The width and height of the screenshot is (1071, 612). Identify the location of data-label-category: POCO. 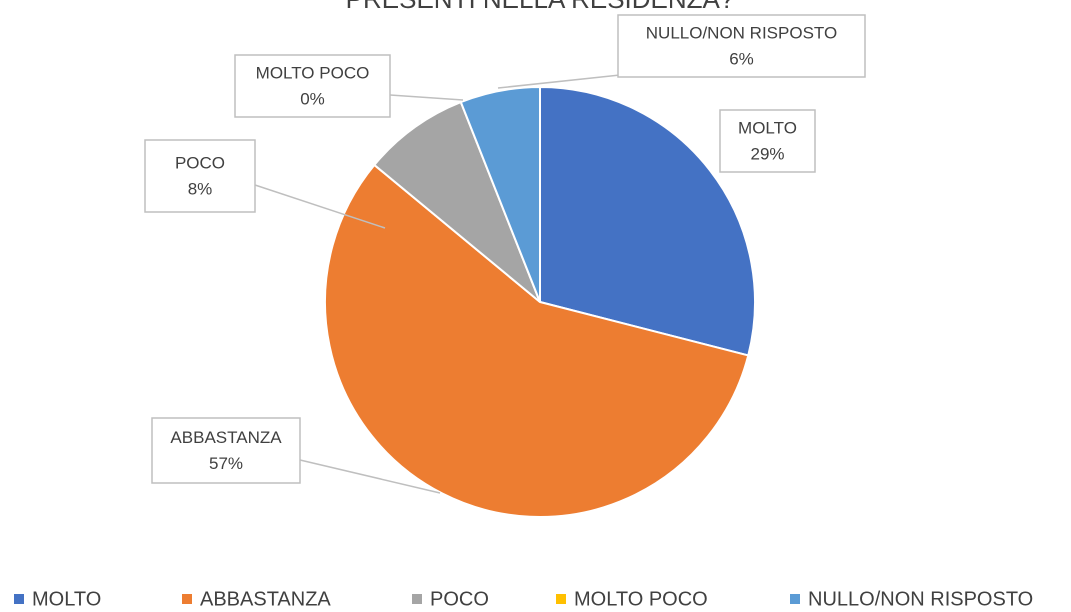
(200, 162).